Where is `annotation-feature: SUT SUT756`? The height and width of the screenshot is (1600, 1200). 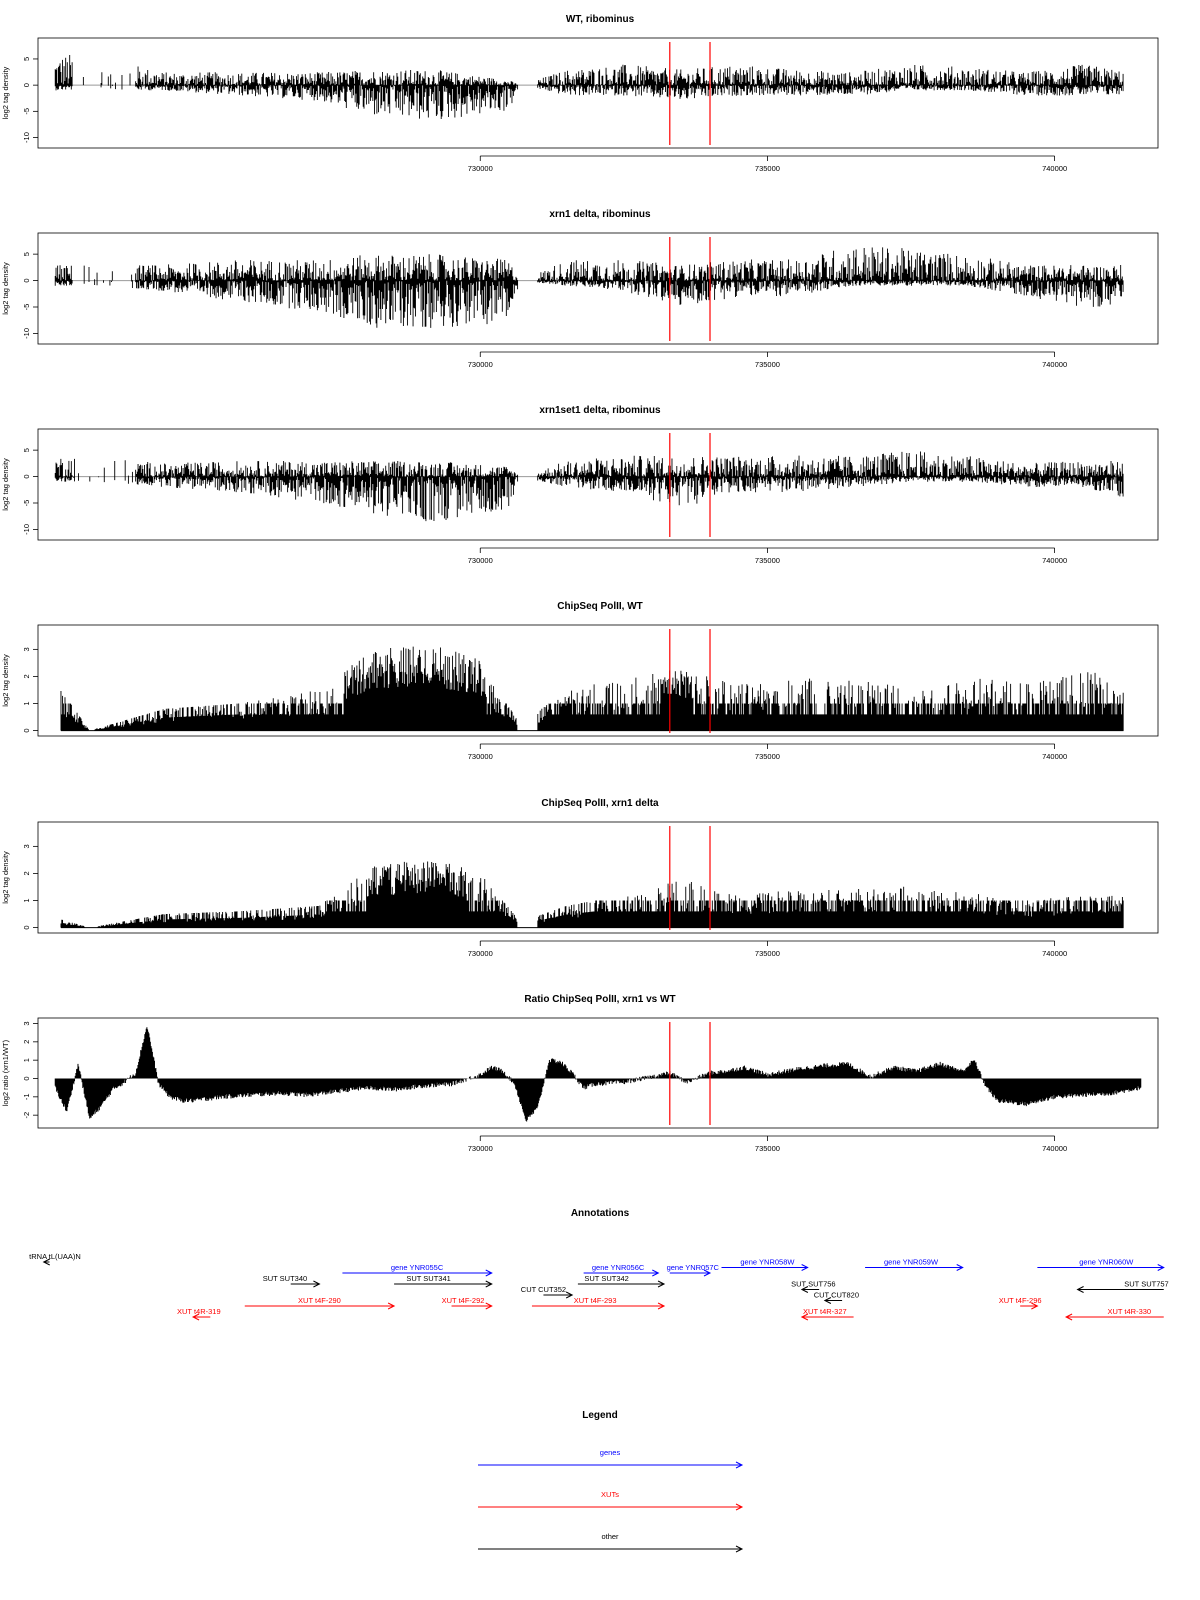 annotation-feature: SUT SUT756 is located at coordinates (813, 1286).